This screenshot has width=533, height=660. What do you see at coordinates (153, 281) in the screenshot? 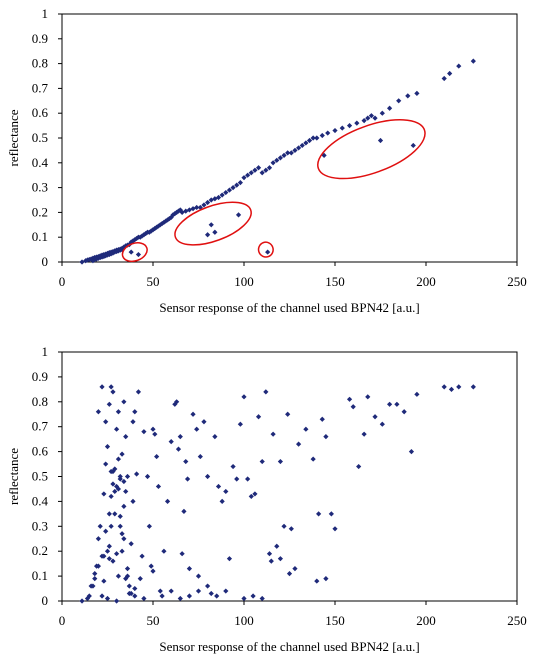
I see `x-tick-label: 50` at bounding box center [153, 281].